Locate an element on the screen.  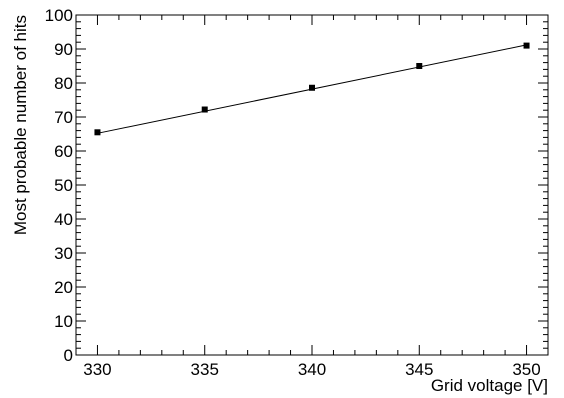
y-tick-label: 60 is located at coordinates (63, 151).